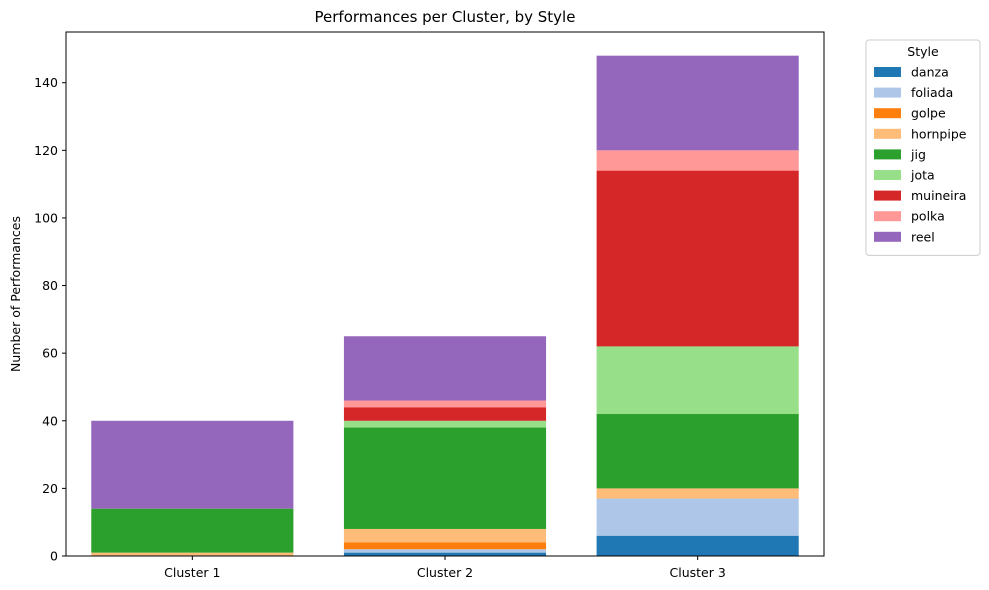 This screenshot has height=590, width=989. Describe the element at coordinates (50, 353) in the screenshot. I see `y-tick-label: 60` at that location.